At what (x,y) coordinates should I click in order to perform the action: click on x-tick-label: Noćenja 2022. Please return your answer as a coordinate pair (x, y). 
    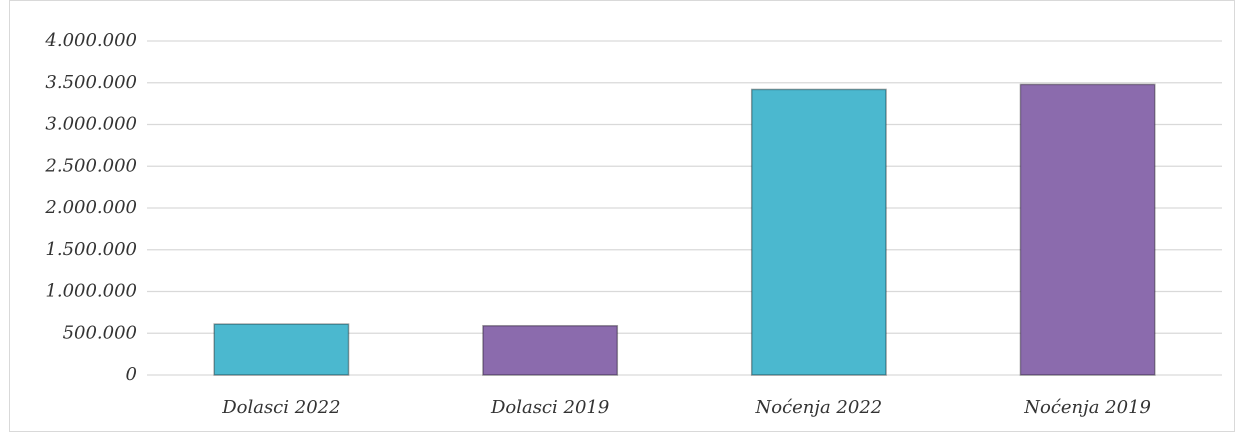
    Looking at the image, I should click on (818, 407).